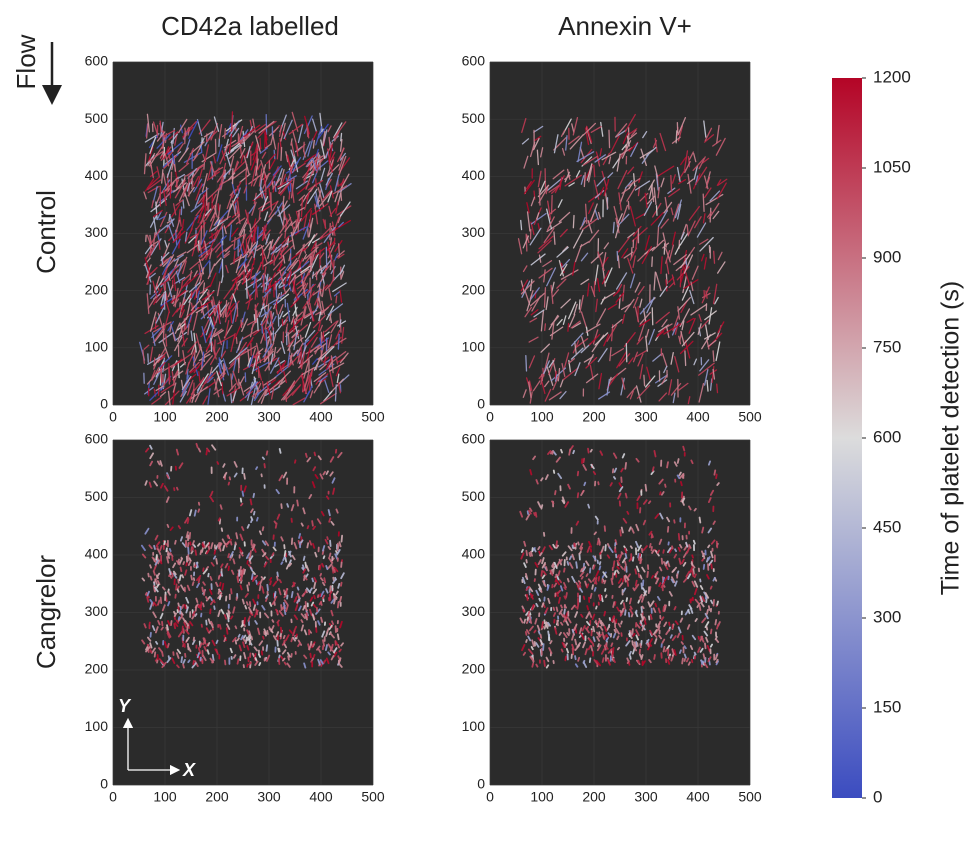 Image resolution: width=975 pixels, height=841 pixels. I want to click on y-direction-label: Y, so click(125, 706).